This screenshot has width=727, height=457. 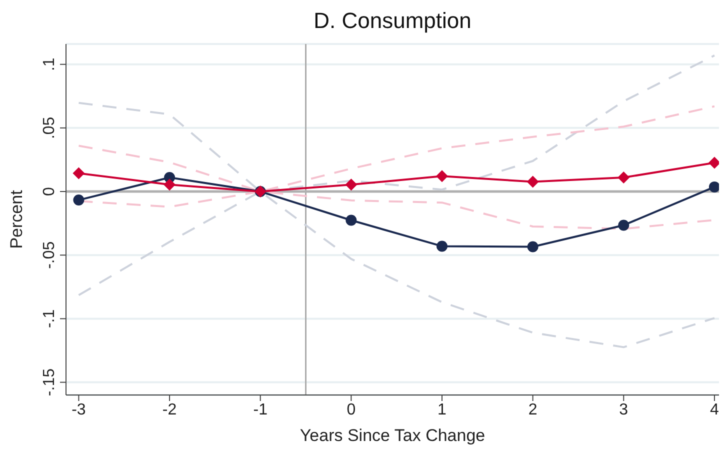 I want to click on y-tick-label: -.1, so click(x=49, y=318).